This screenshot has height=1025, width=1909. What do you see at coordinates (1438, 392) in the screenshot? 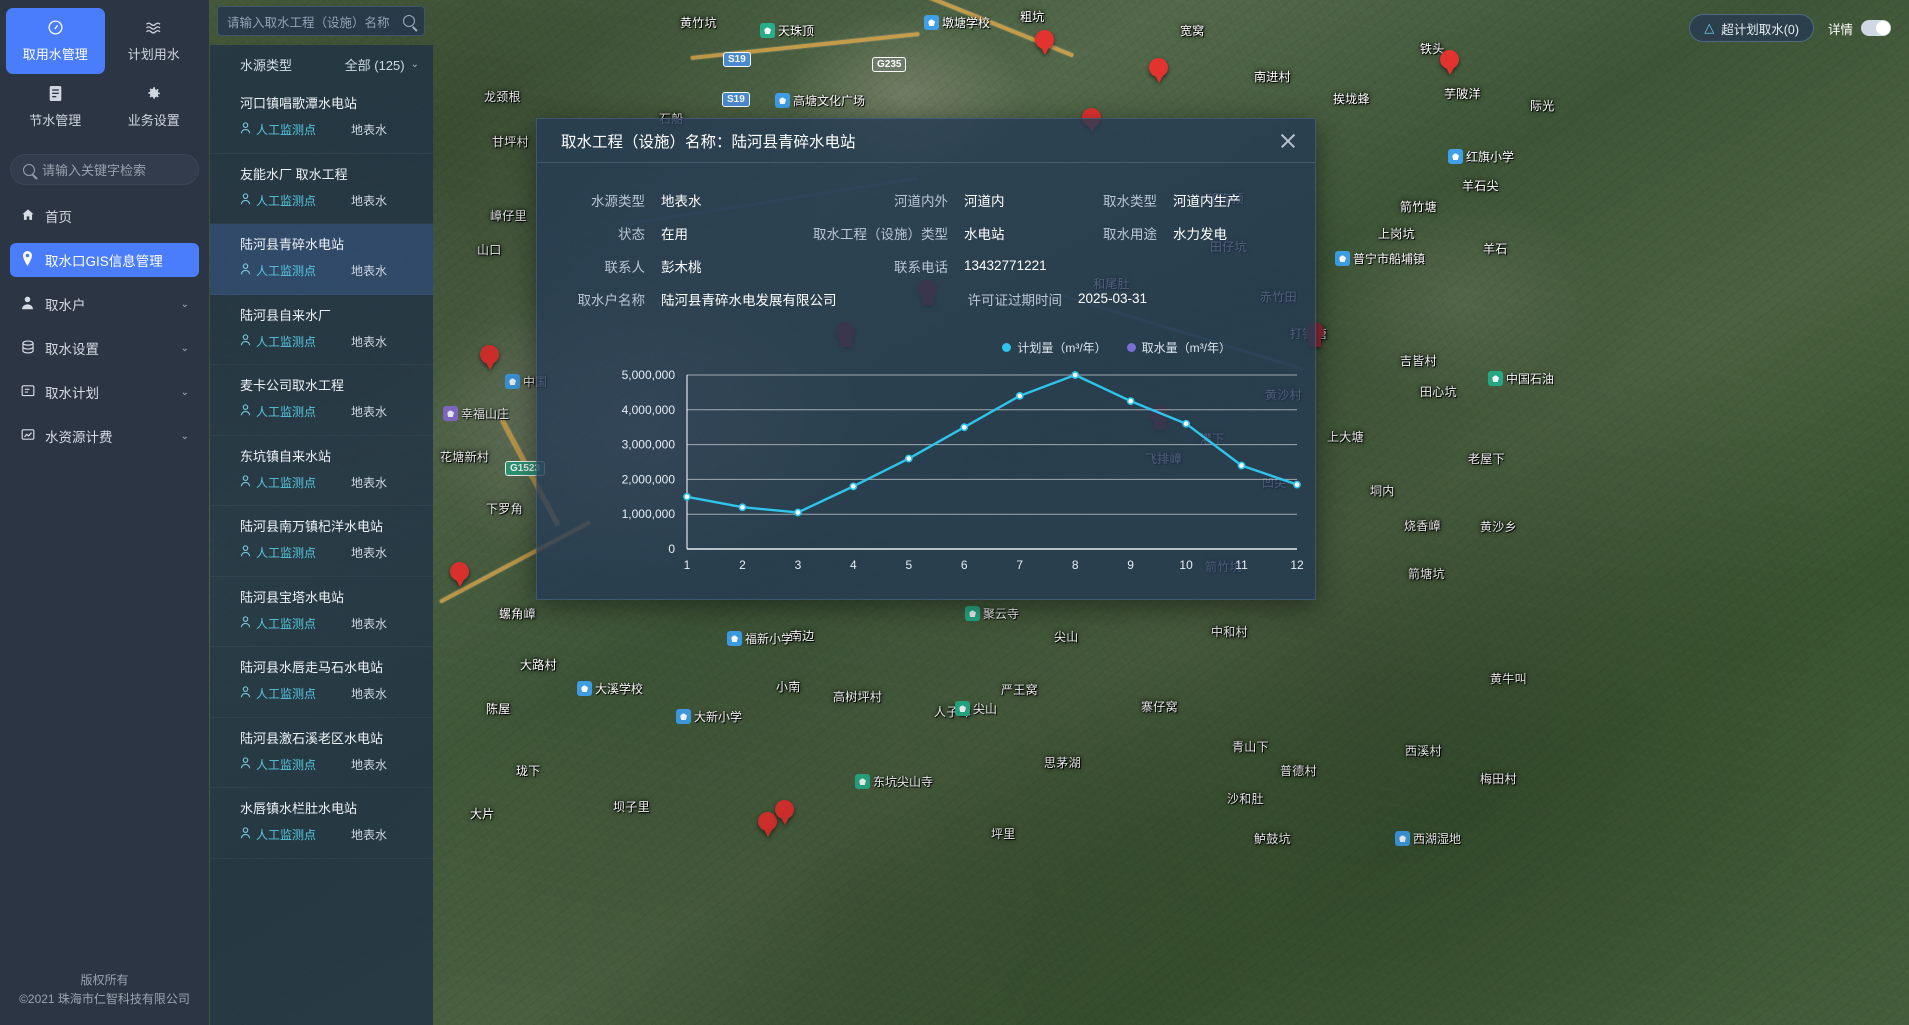
I see `map-label: 田心坑` at bounding box center [1438, 392].